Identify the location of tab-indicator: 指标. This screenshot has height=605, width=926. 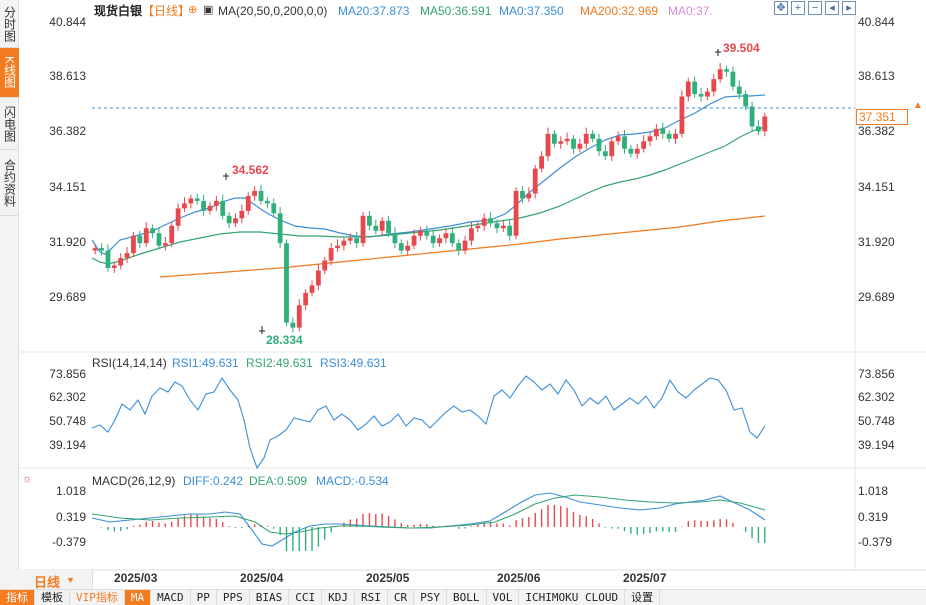
(17, 597).